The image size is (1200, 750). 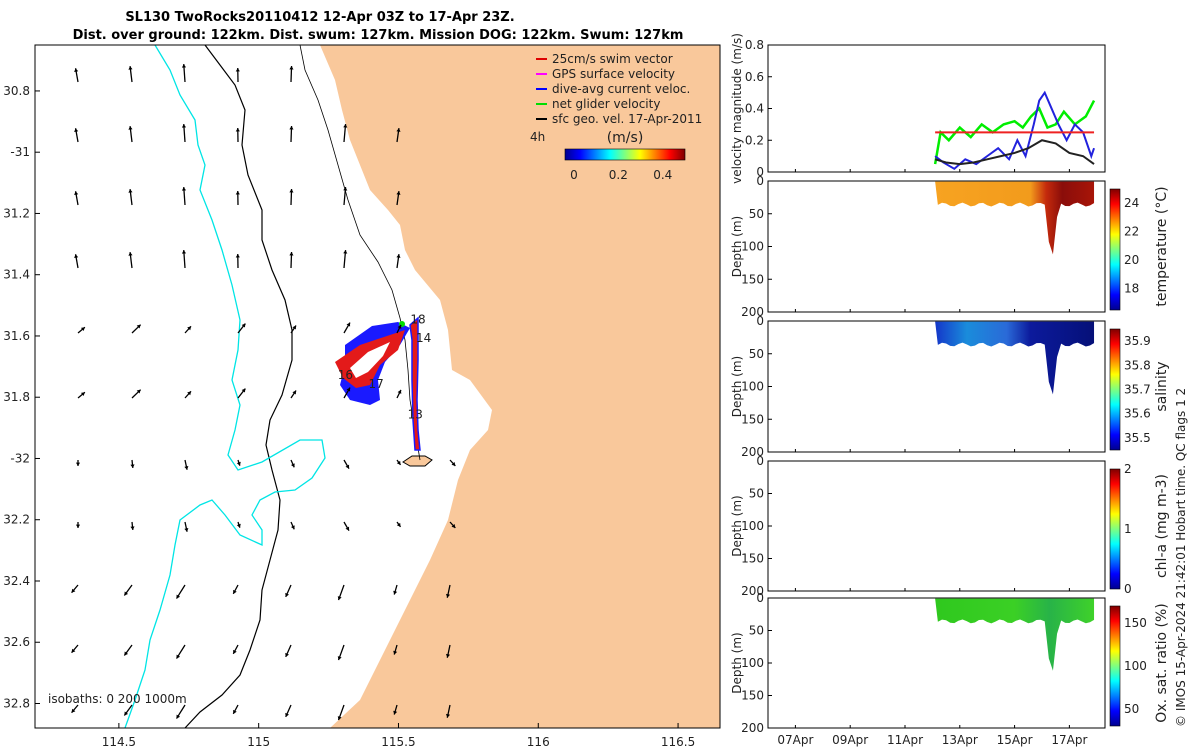 What do you see at coordinates (613, 74) in the screenshot?
I see `legend-entry: GPS surface velocity` at bounding box center [613, 74].